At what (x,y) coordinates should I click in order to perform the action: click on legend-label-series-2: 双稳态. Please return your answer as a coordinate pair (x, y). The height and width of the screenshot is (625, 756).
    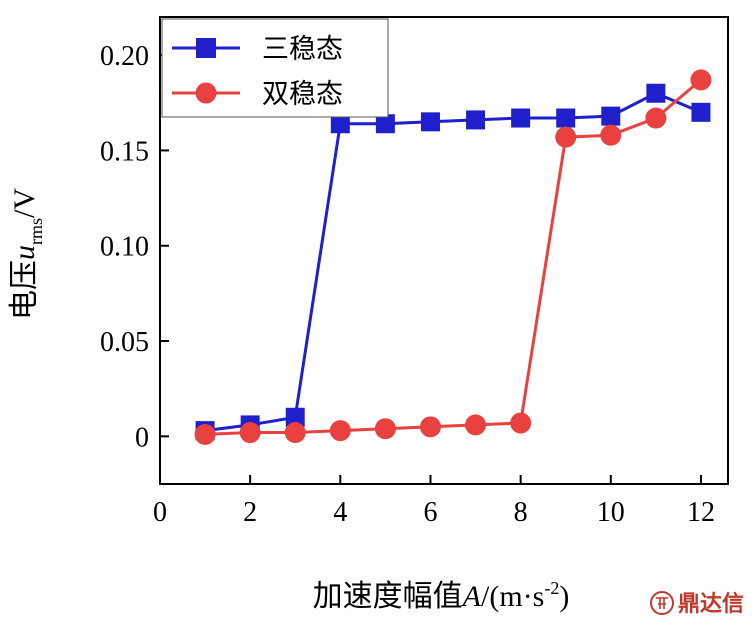
    Looking at the image, I should click on (302, 94).